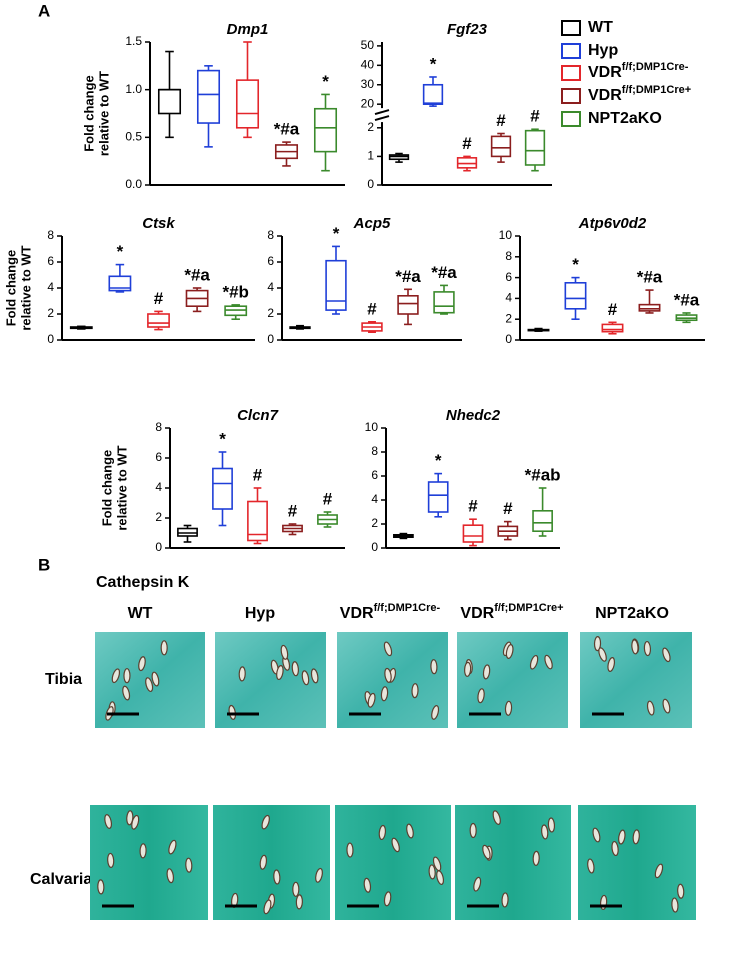 The height and width of the screenshot is (964, 734). I want to click on row-label: Tibia, so click(63, 679).